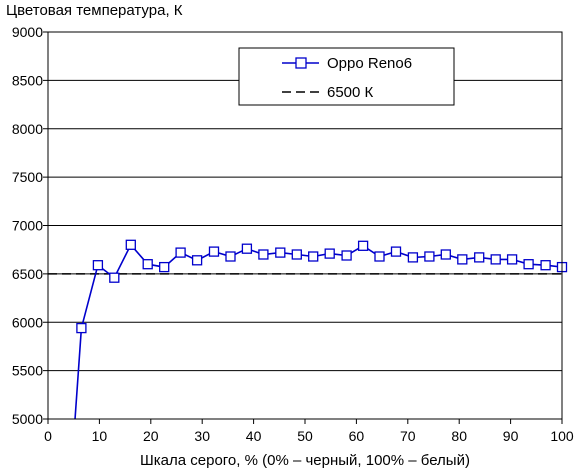 Image resolution: width=574 pixels, height=469 pixels. I want to click on legend-box, so click(346, 76).